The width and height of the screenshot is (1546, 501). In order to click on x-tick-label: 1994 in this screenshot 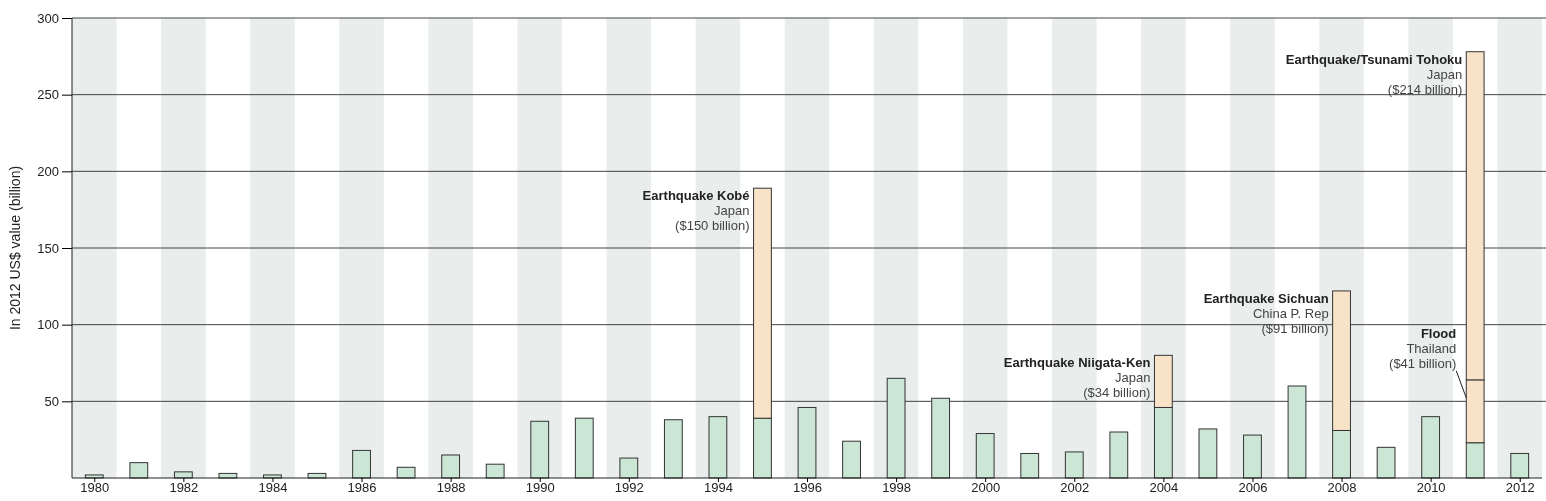, I will do `click(718, 487)`.